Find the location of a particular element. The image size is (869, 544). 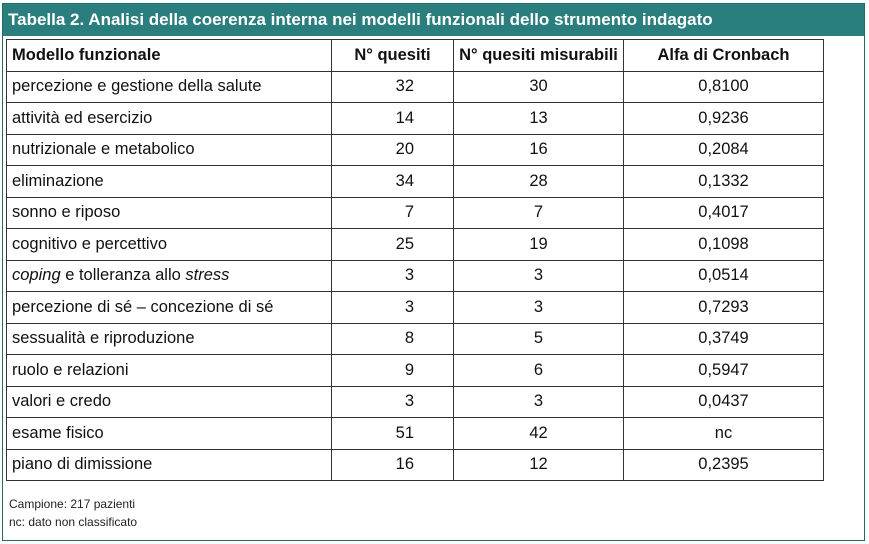

cell-model: esame fisico is located at coordinates (169, 433).